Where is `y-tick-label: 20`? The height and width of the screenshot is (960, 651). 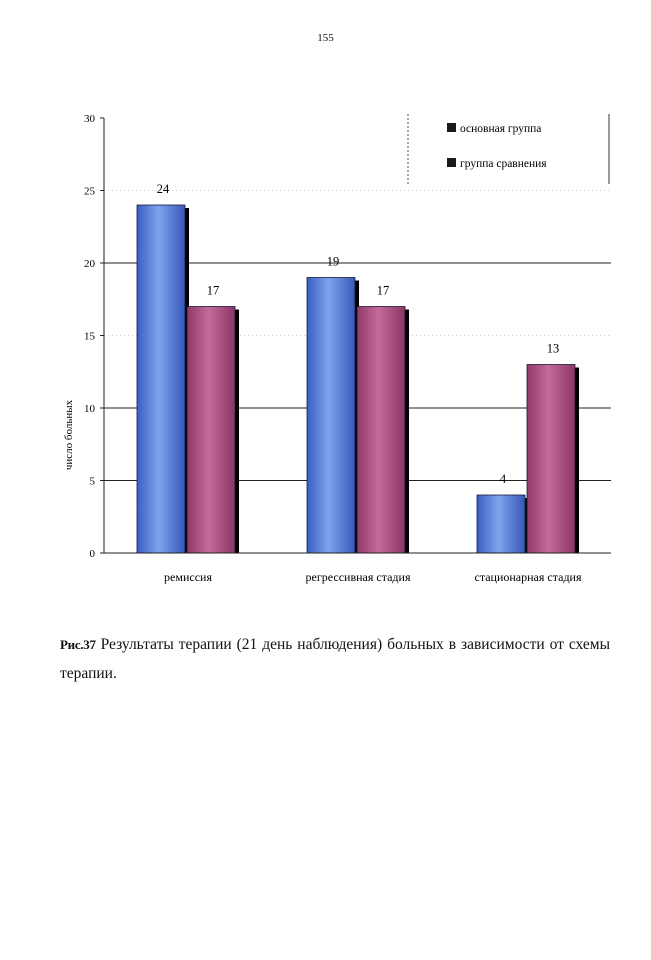 y-tick-label: 20 is located at coordinates (90, 264).